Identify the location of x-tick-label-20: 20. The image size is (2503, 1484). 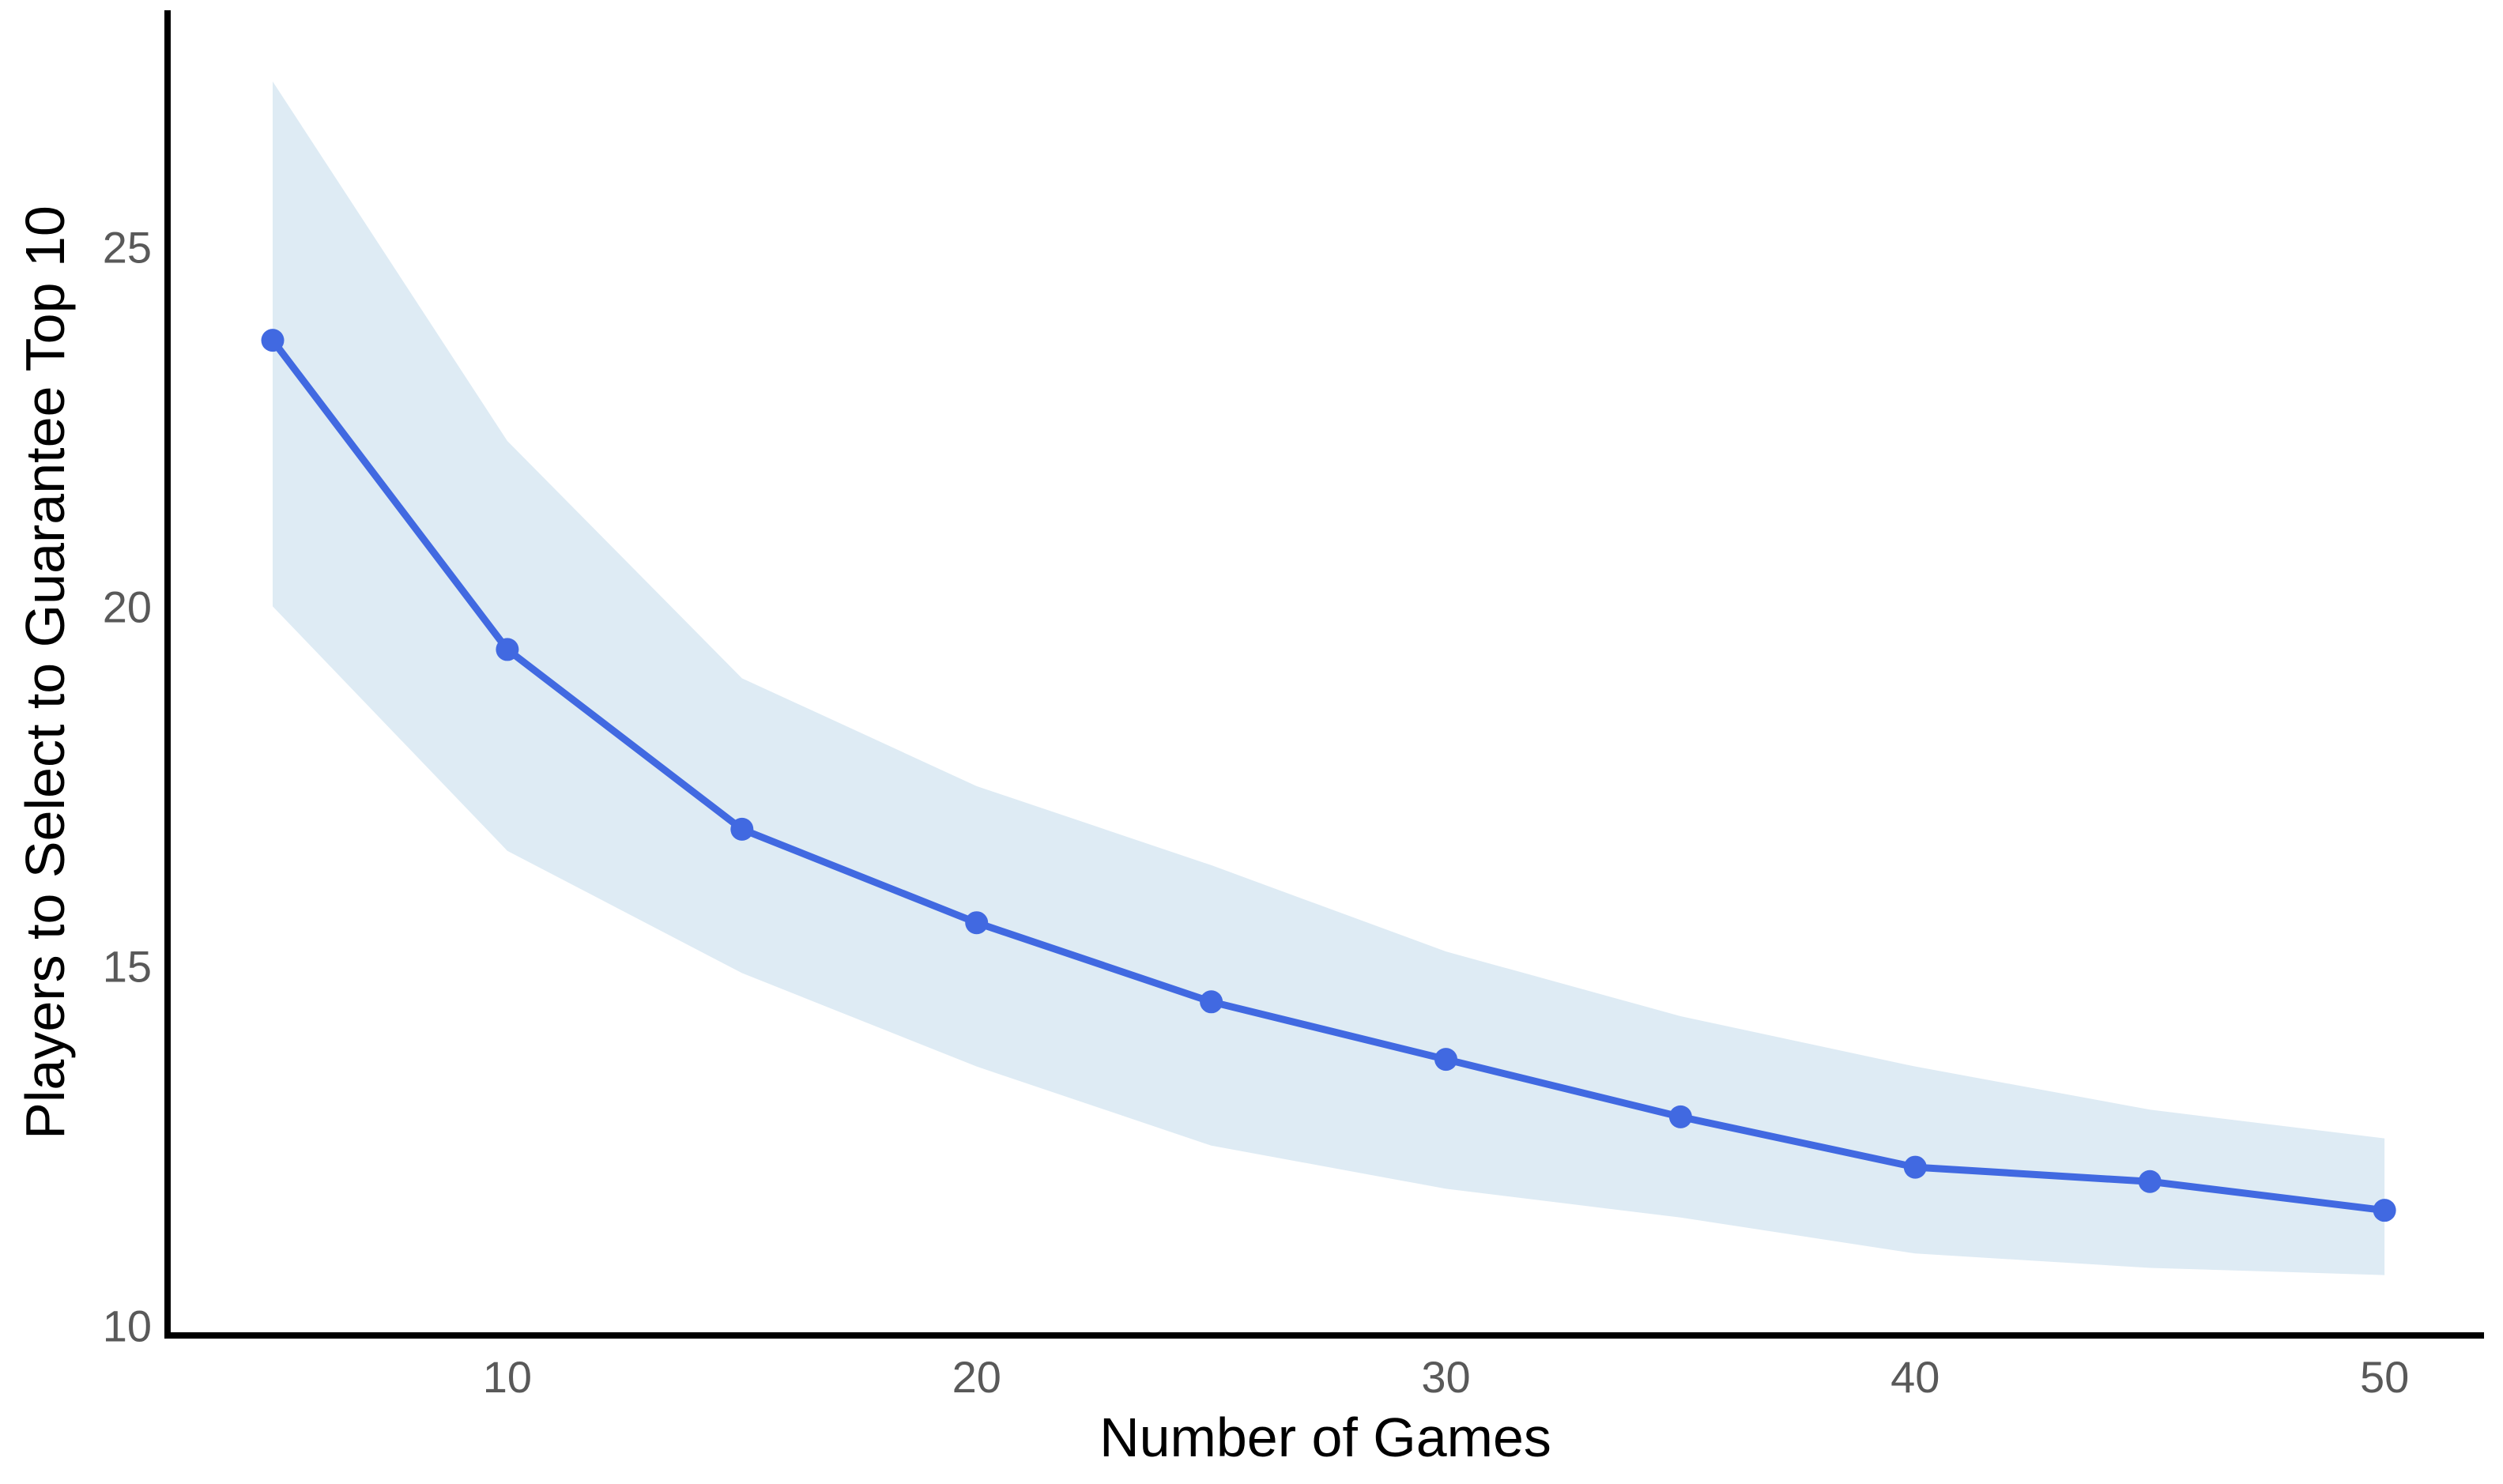
(976, 1377).